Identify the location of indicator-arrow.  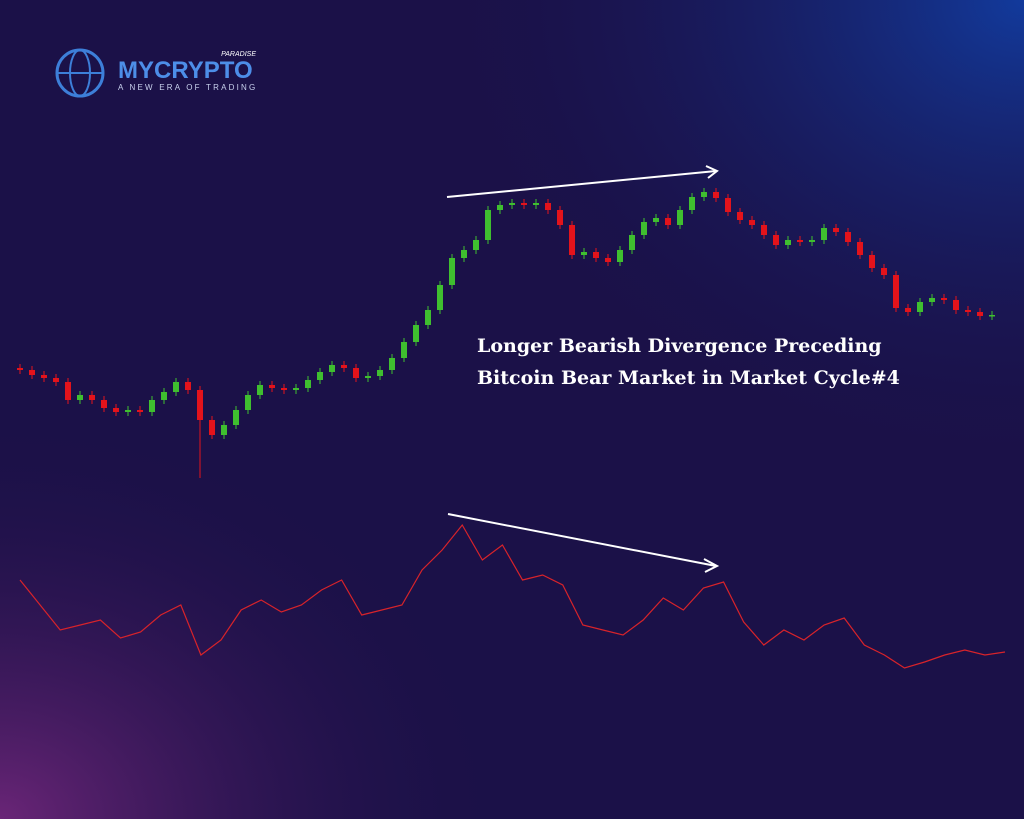
(582, 540).